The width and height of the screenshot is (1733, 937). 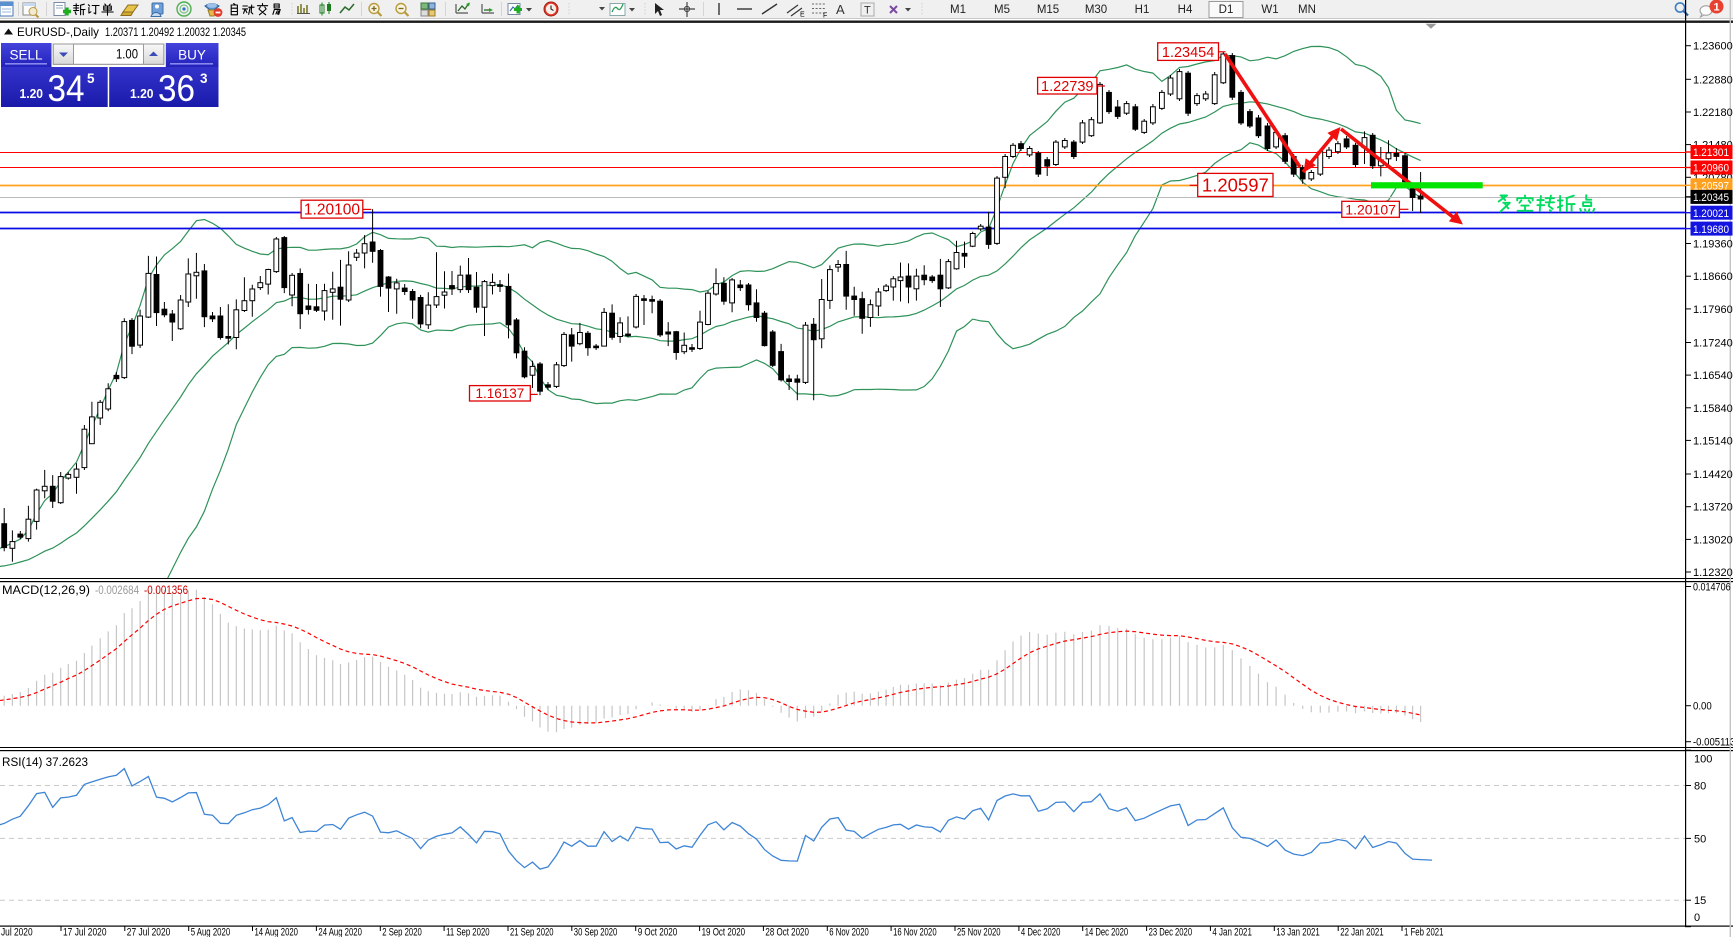 What do you see at coordinates (802, 15) in the screenshot?
I see `svg-text: E` at bounding box center [802, 15].